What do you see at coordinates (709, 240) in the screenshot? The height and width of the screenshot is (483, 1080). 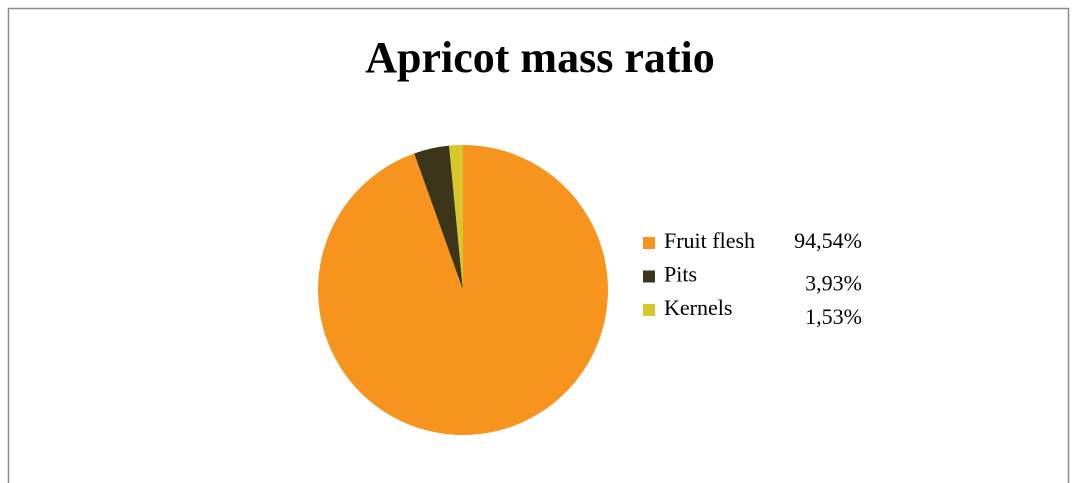 I see `legend-label: Fruit flesh` at bounding box center [709, 240].